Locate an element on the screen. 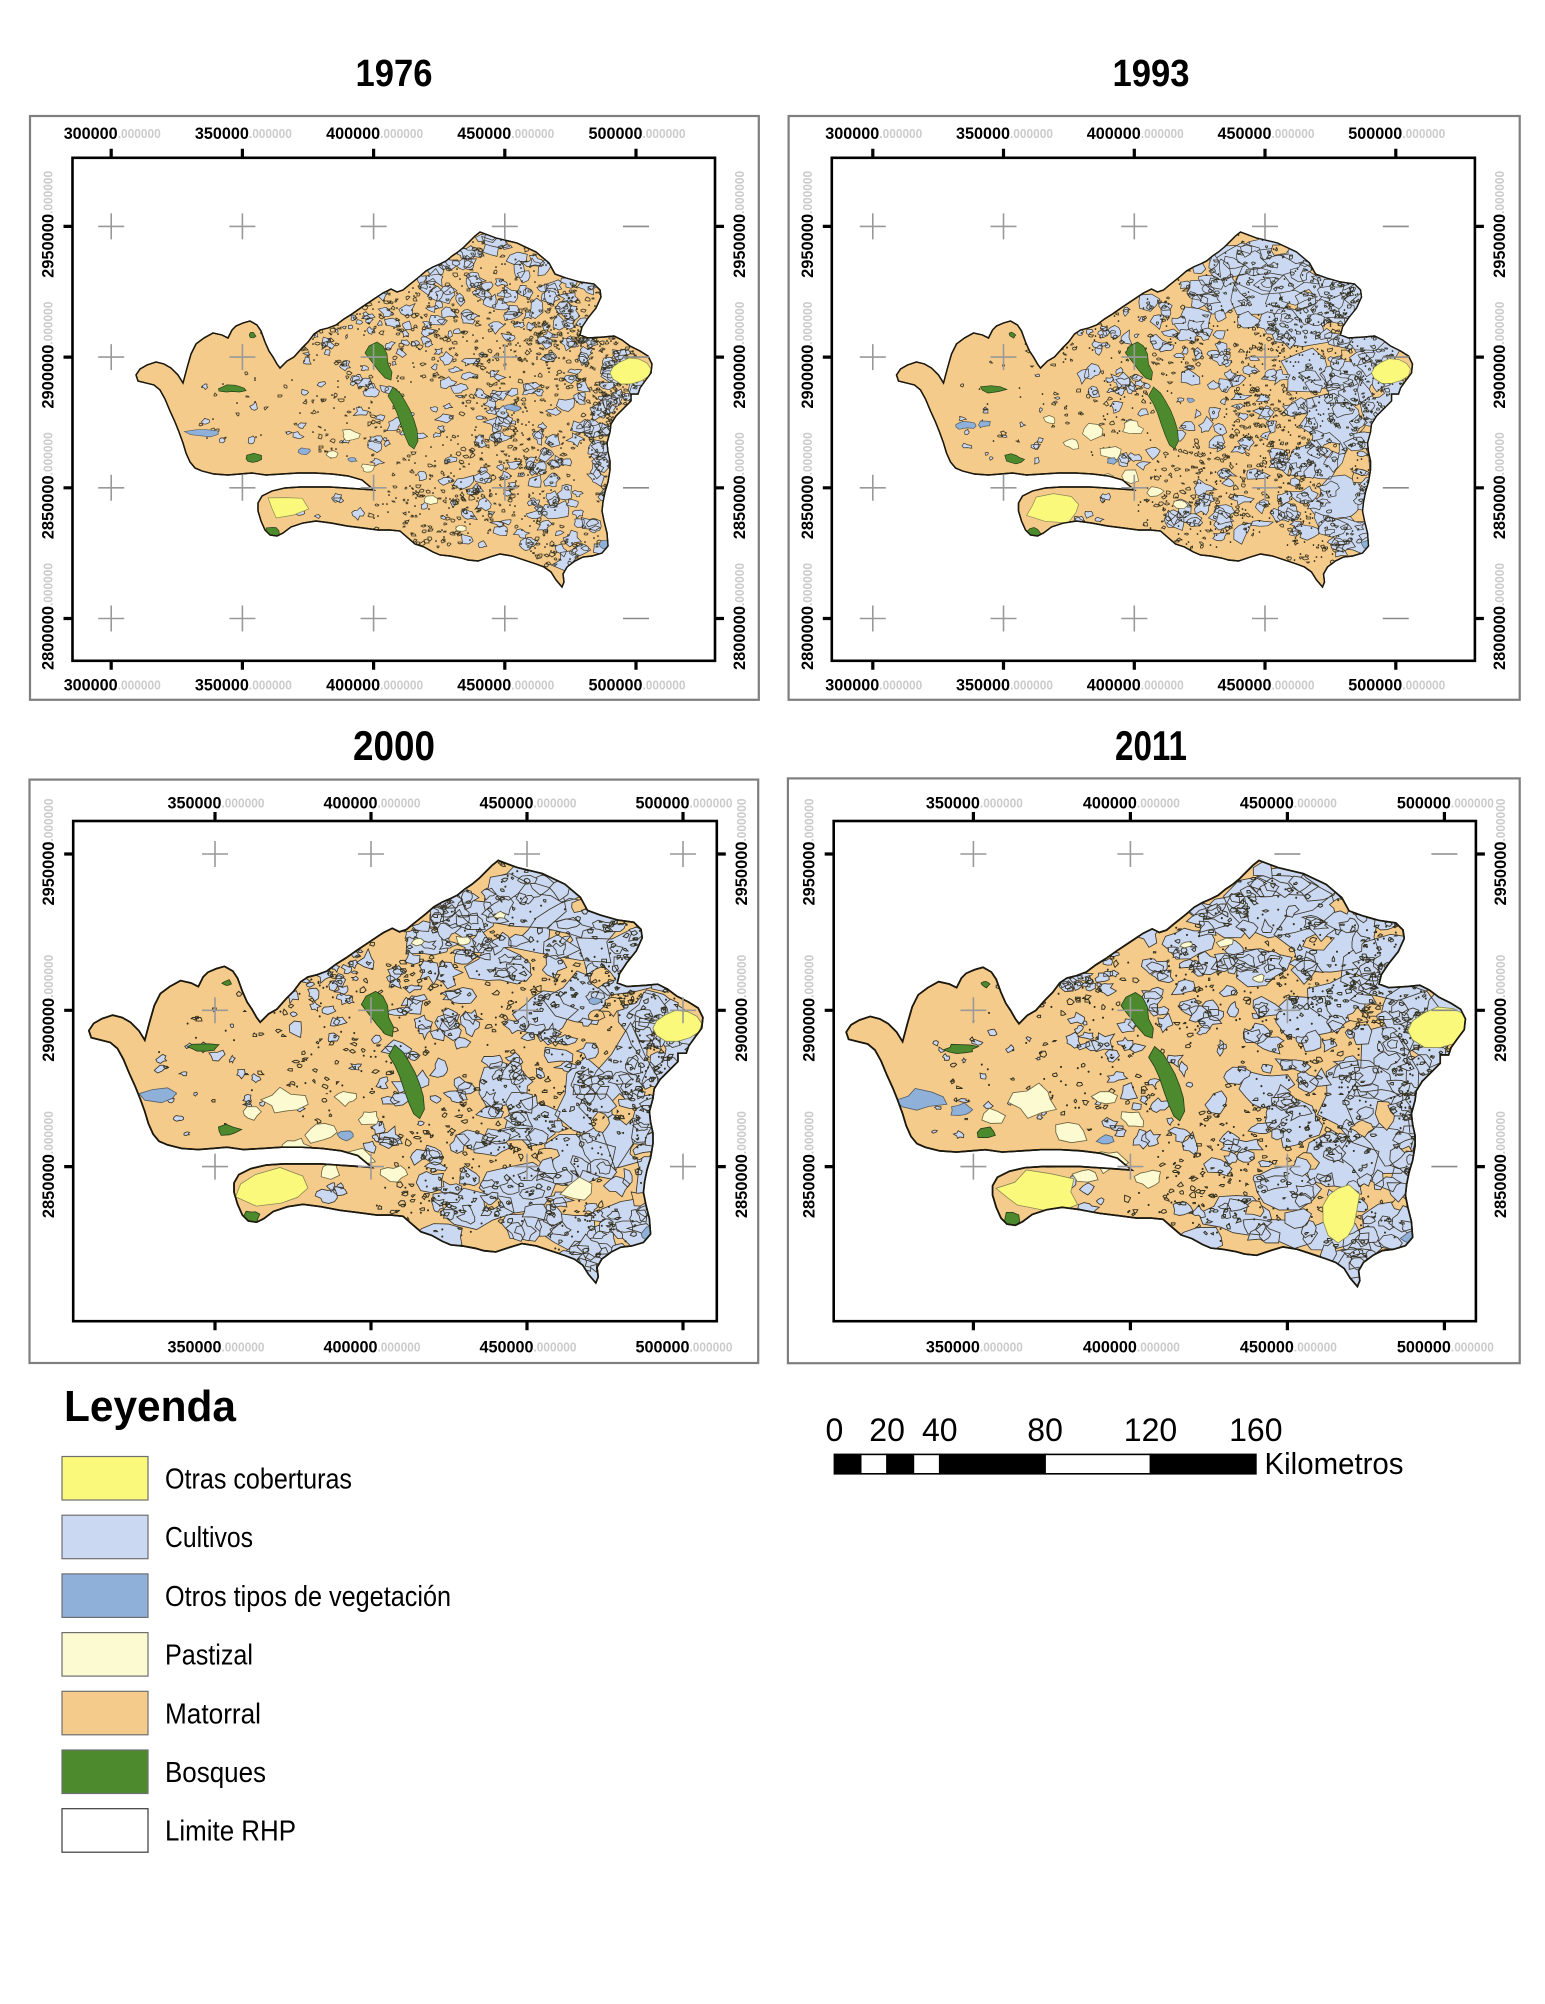 The height and width of the screenshot is (2004, 1545). svg-text: Matorral is located at coordinates (213, 1714).